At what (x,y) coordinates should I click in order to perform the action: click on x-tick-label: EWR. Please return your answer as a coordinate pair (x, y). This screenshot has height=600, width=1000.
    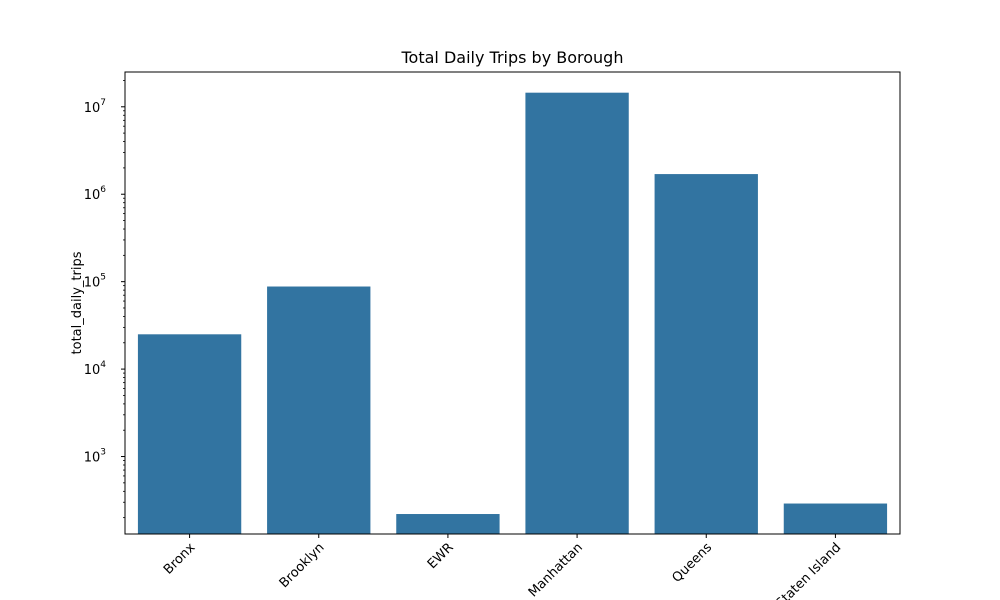
    Looking at the image, I should click on (441, 556).